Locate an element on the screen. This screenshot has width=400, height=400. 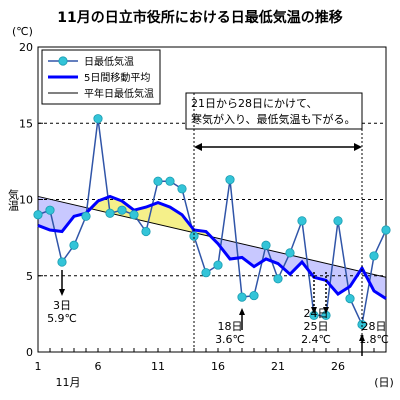
y-tick-label: 0 is located at coordinates (29, 352).